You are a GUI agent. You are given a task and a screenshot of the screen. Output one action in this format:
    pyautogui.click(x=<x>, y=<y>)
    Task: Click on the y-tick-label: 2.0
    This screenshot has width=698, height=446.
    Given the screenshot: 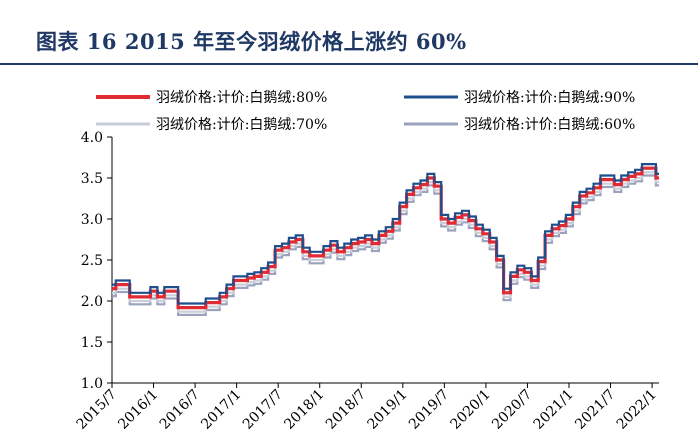 What is the action you would take?
    pyautogui.click(x=92, y=302)
    